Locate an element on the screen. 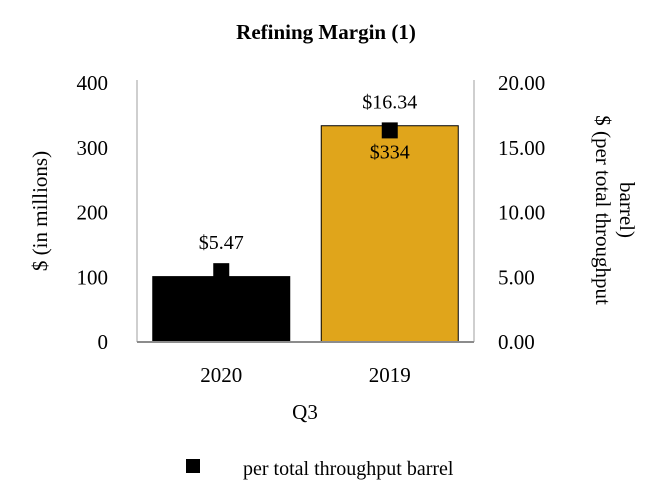 This screenshot has width=650, height=500. markers-layer is located at coordinates (305, 201).